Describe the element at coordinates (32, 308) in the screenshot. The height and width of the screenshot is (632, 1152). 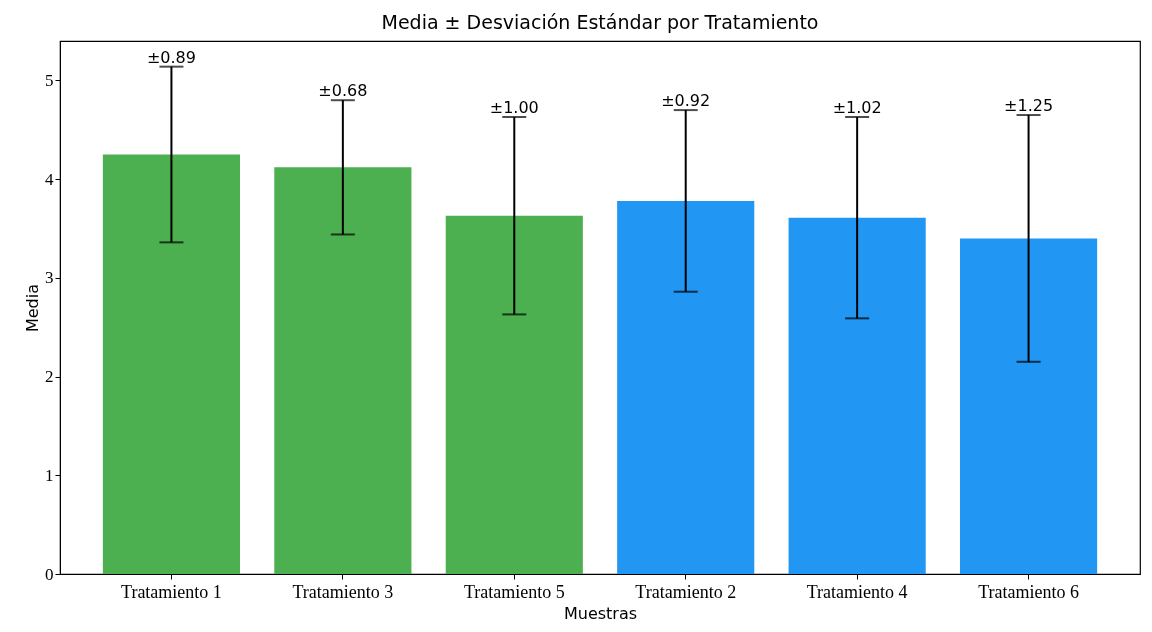
I see `y-axis-title: Media` at that location.